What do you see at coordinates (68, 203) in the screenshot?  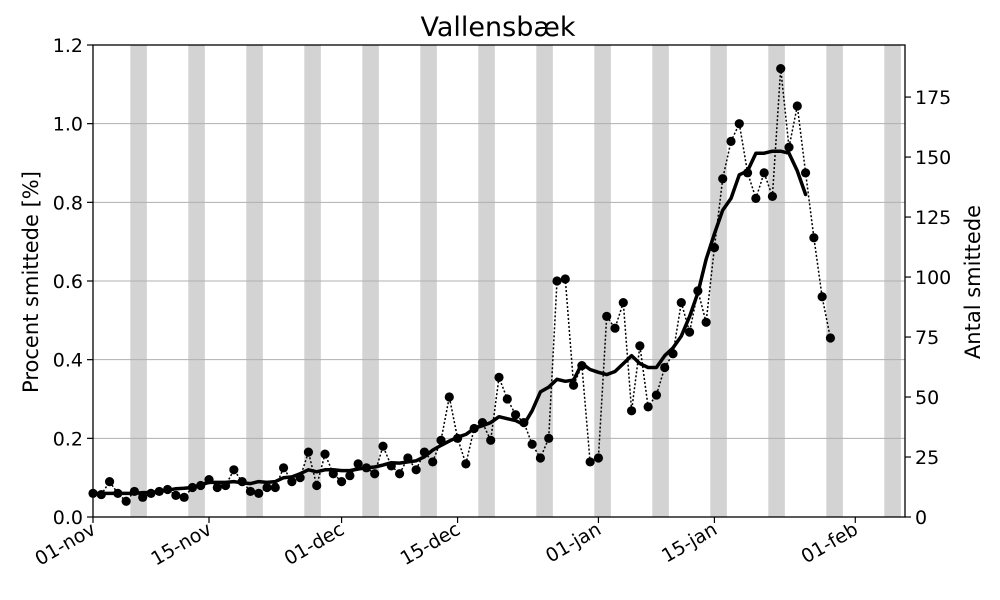 I see `y-tick-label: 0.8` at bounding box center [68, 203].